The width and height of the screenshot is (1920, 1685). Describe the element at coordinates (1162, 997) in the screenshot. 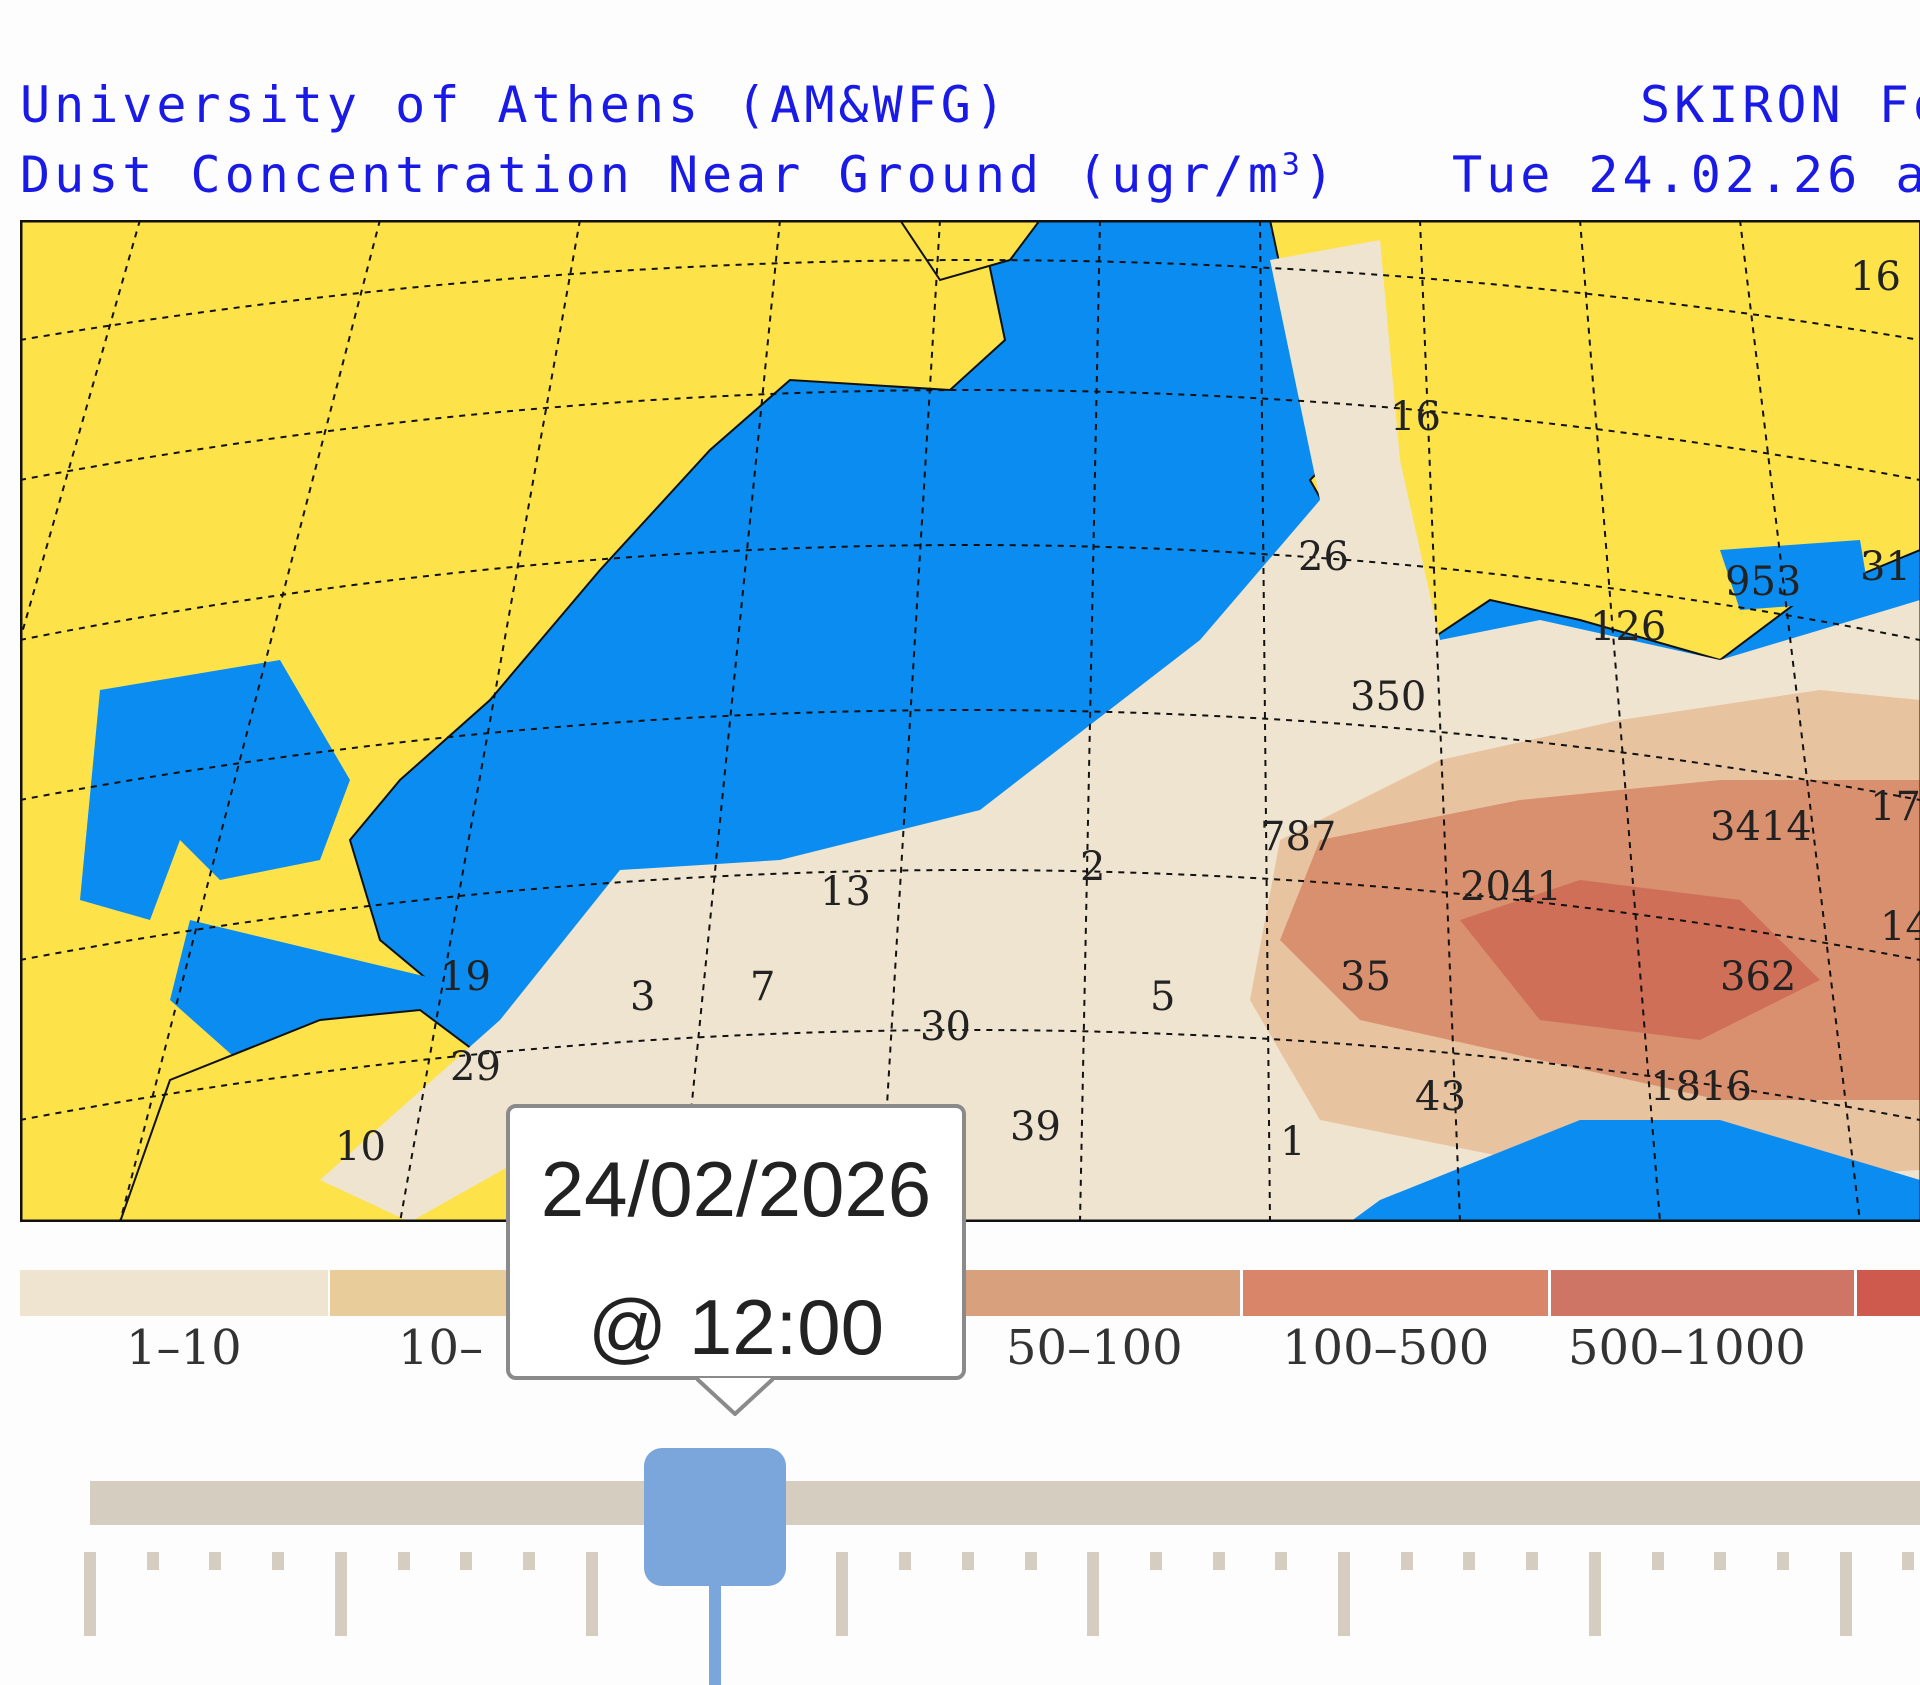

I see `map-value: 5` at that location.